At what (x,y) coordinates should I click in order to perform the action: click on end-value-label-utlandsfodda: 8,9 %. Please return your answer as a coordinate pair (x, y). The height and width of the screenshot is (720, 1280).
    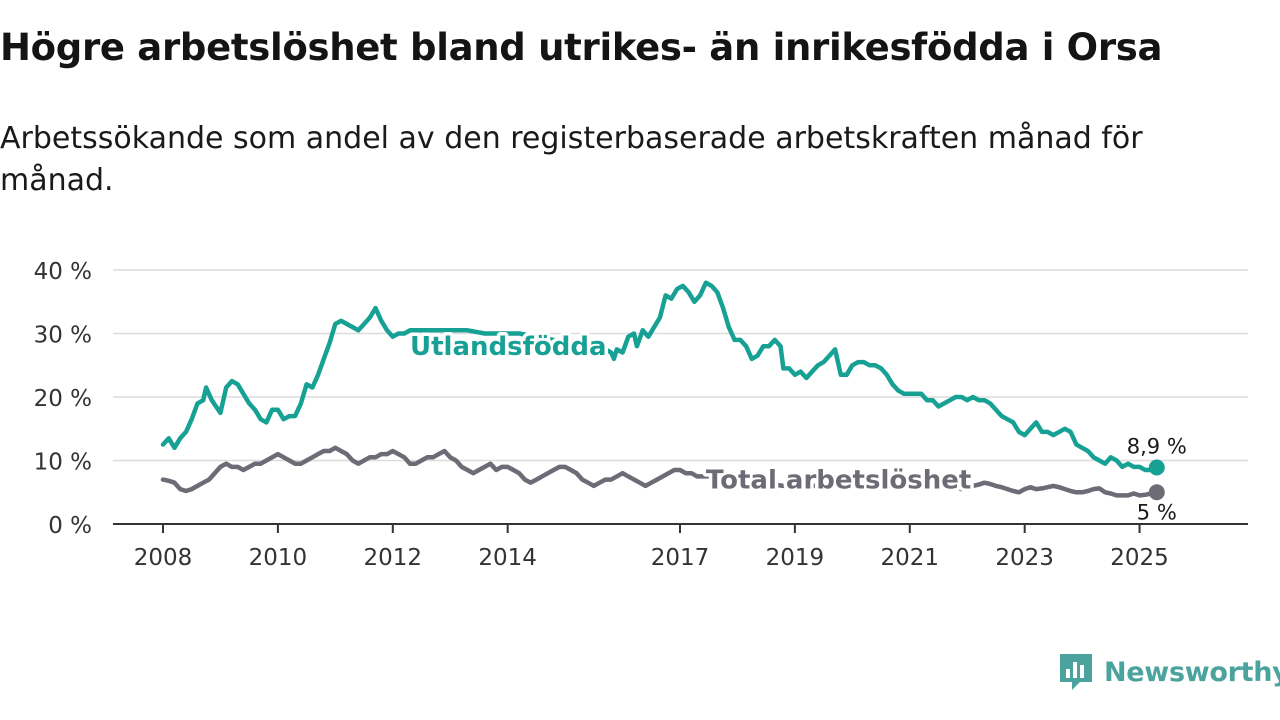
    Looking at the image, I should click on (1157, 446).